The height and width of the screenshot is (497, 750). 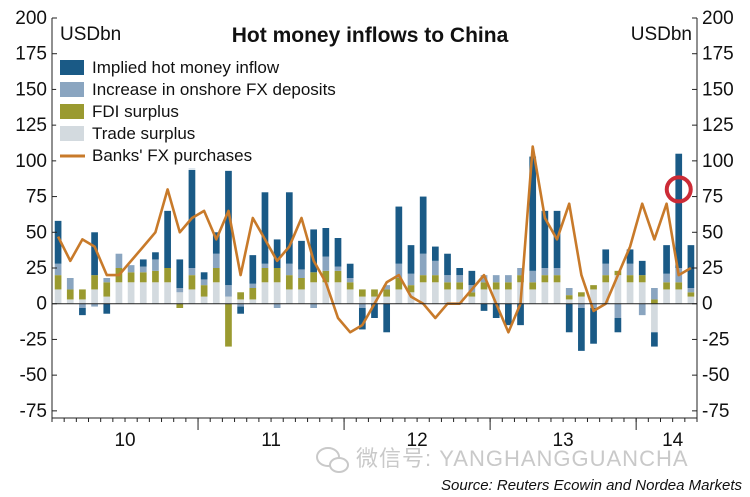 What do you see at coordinates (712, 232) in the screenshot?
I see `y-tick-label-right: 50` at bounding box center [712, 232].